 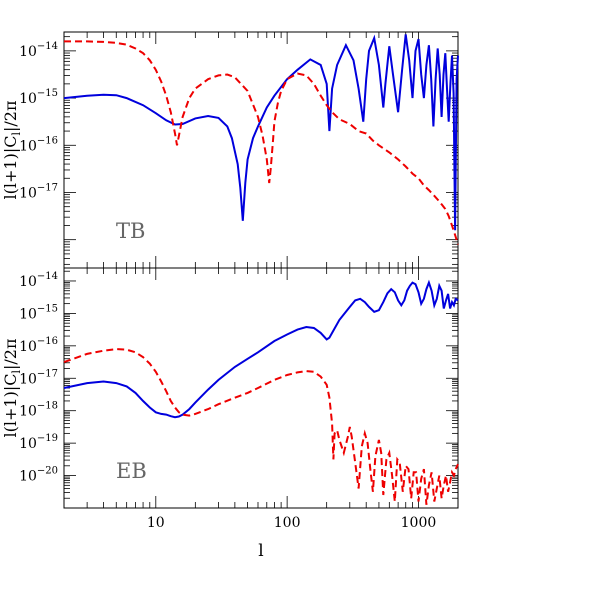 What do you see at coordinates (38, 442) in the screenshot?
I see `eb-y-tick-label: 10−19` at bounding box center [38, 442].